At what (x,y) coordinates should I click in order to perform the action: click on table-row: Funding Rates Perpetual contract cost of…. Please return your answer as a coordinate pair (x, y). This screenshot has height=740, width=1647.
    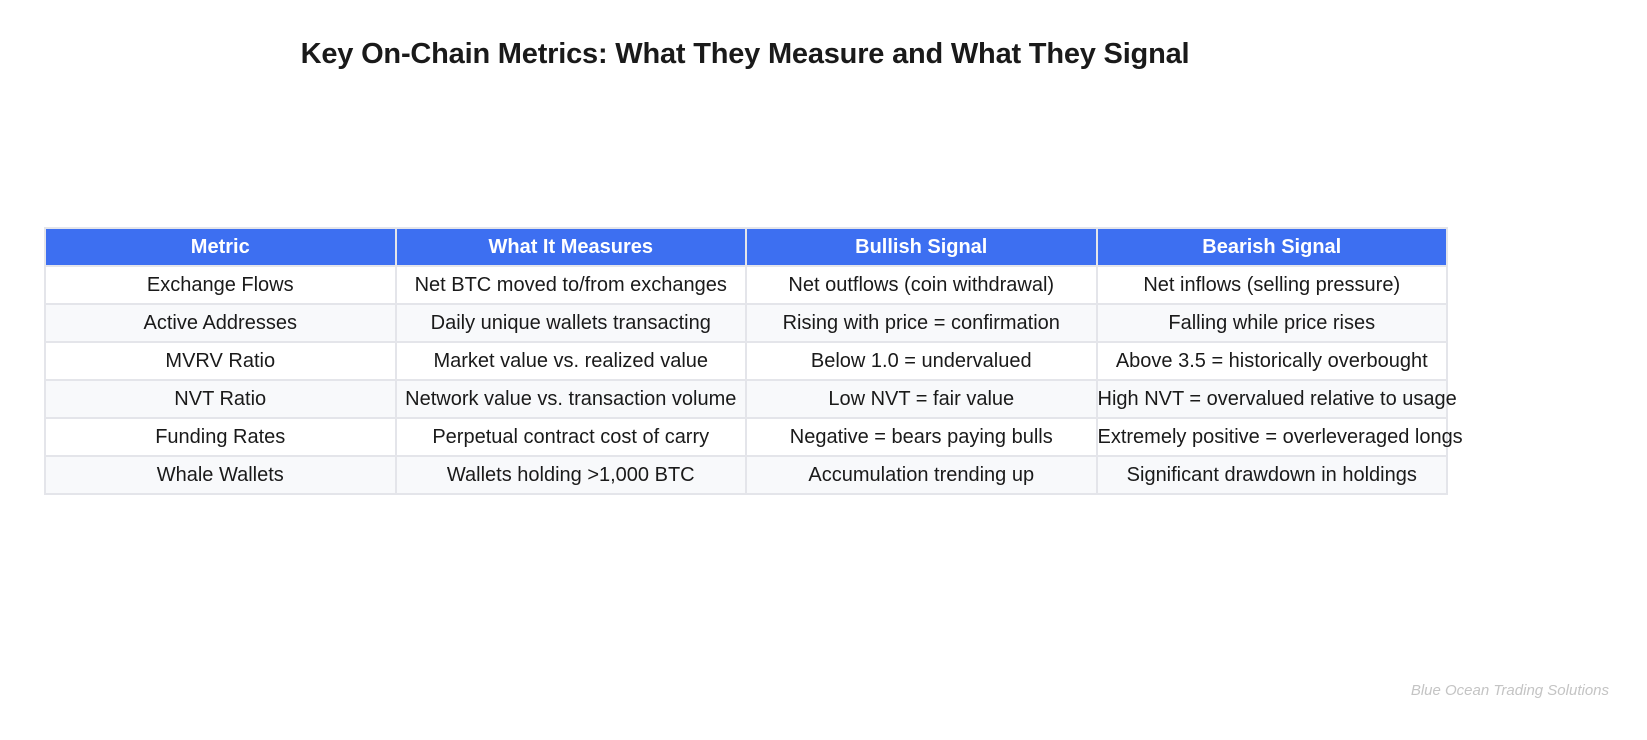
    Looking at the image, I should click on (753, 437).